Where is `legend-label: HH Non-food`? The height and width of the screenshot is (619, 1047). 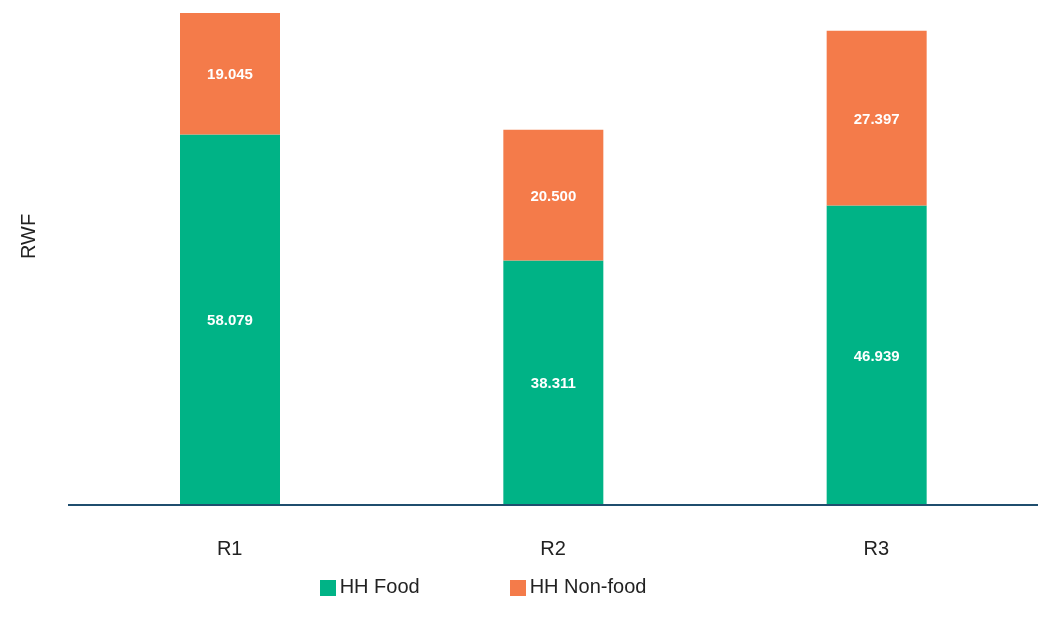
legend-label: HH Non-food is located at coordinates (588, 586).